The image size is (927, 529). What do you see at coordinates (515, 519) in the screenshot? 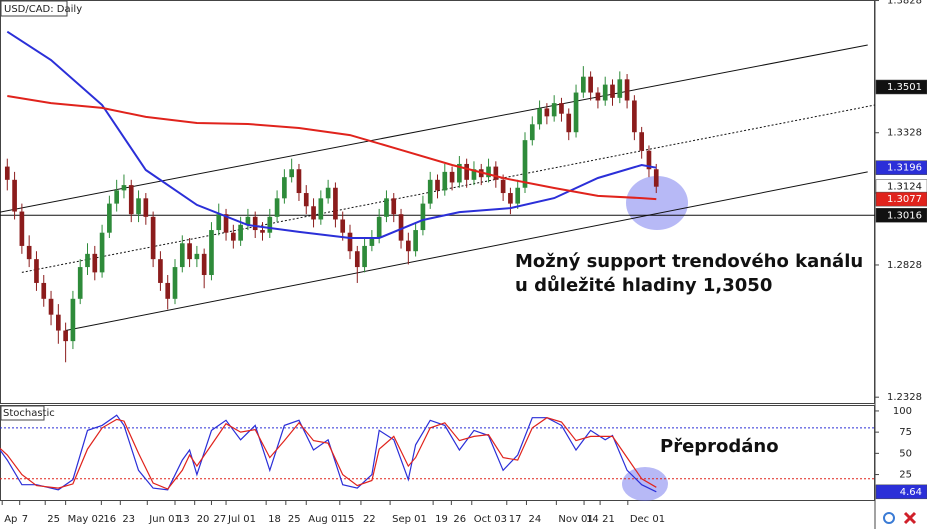
I see `x-tick-label: 17` at bounding box center [515, 519].